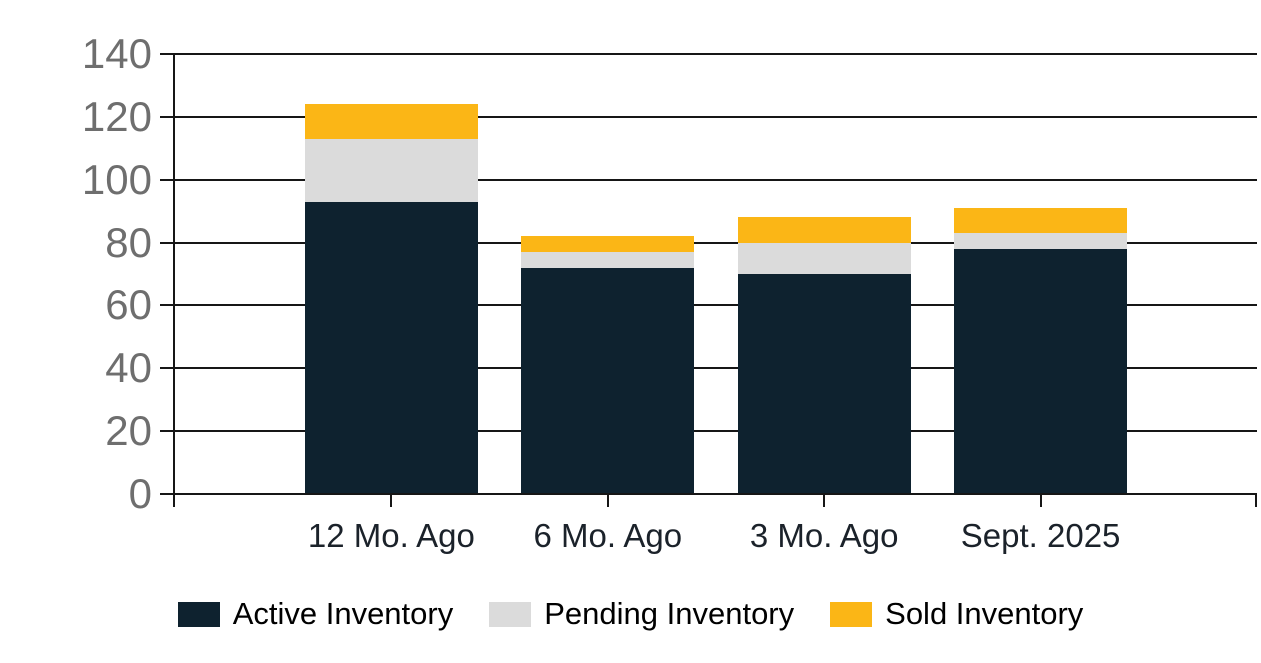 This screenshot has width=1261, height=663. I want to click on x-axis-end-tick, so click(1256, 500).